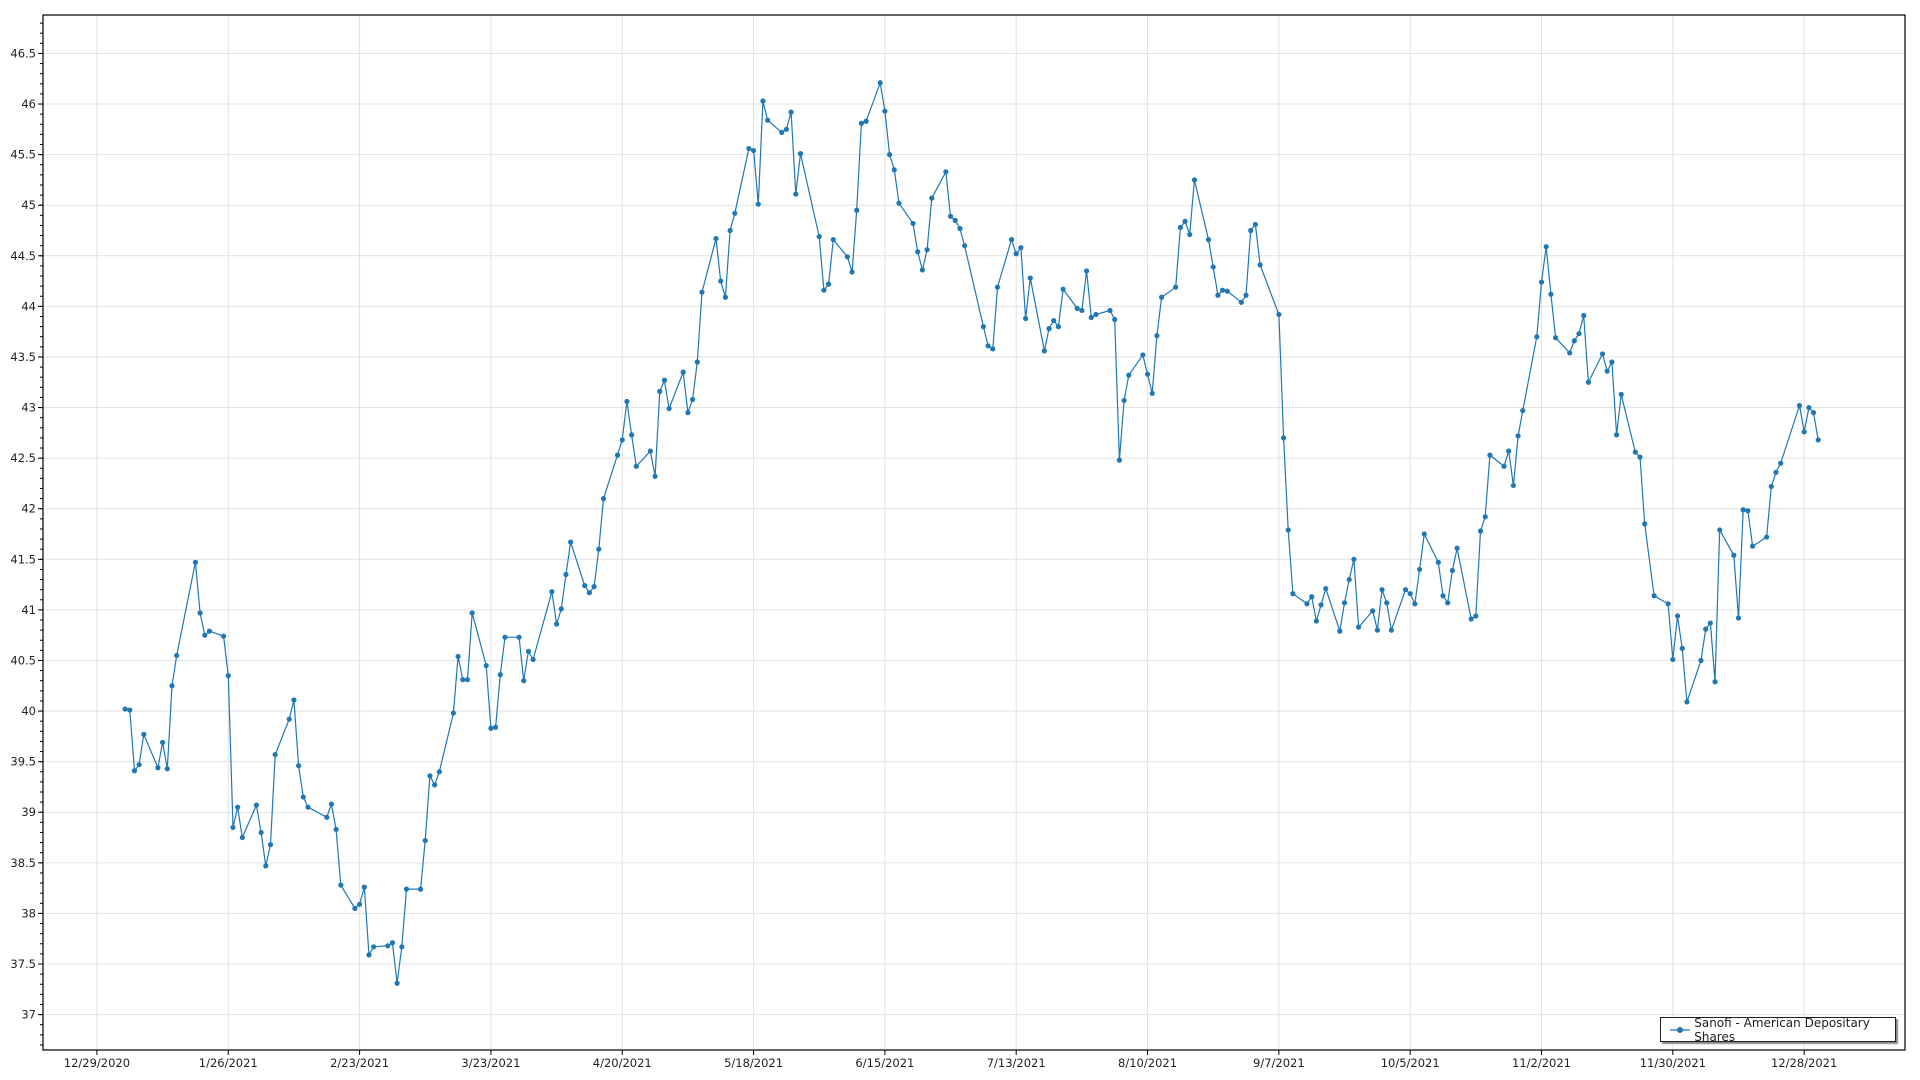 This screenshot has width=1920, height=1080. Describe the element at coordinates (23, 458) in the screenshot. I see `y-tick-label: 42.5` at that location.